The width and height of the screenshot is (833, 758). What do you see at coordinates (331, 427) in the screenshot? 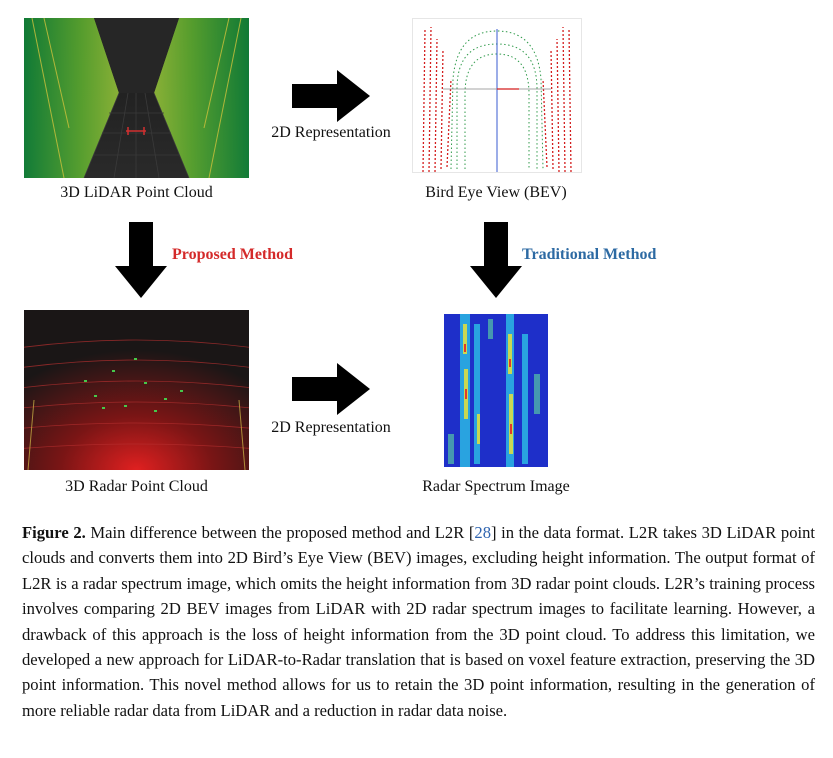
I see `bottom-arrow-label: 2D Representation` at bounding box center [331, 427].